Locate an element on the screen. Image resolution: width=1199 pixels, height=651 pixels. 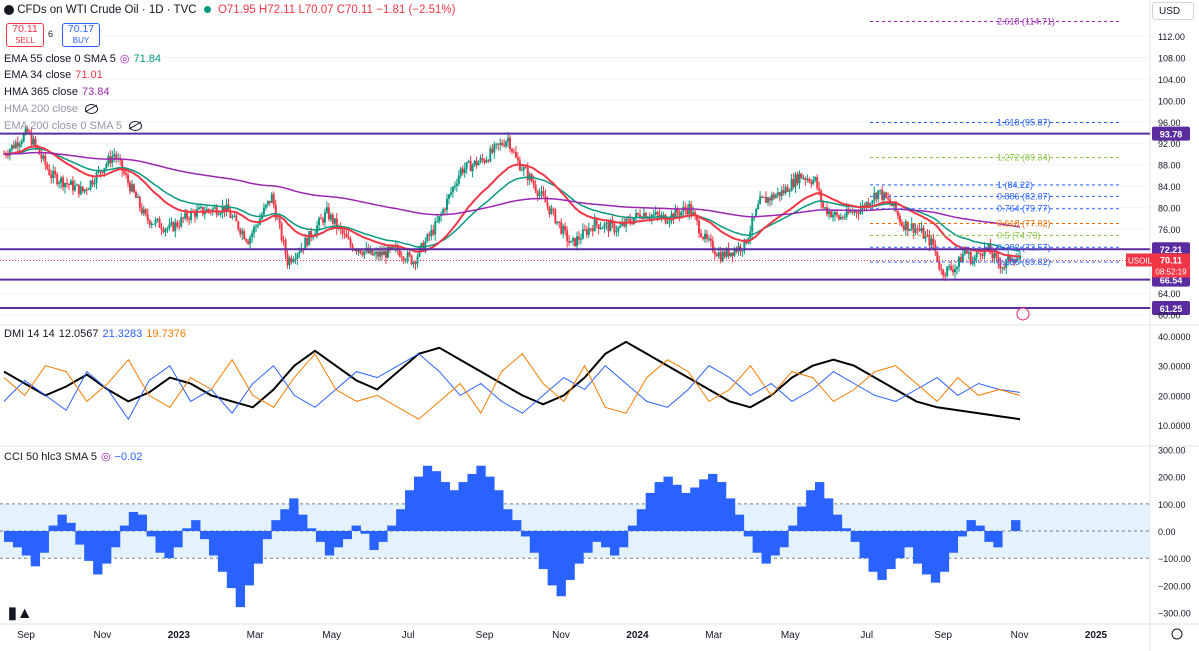
indicator-label: HMA 200 close is located at coordinates (41, 109).